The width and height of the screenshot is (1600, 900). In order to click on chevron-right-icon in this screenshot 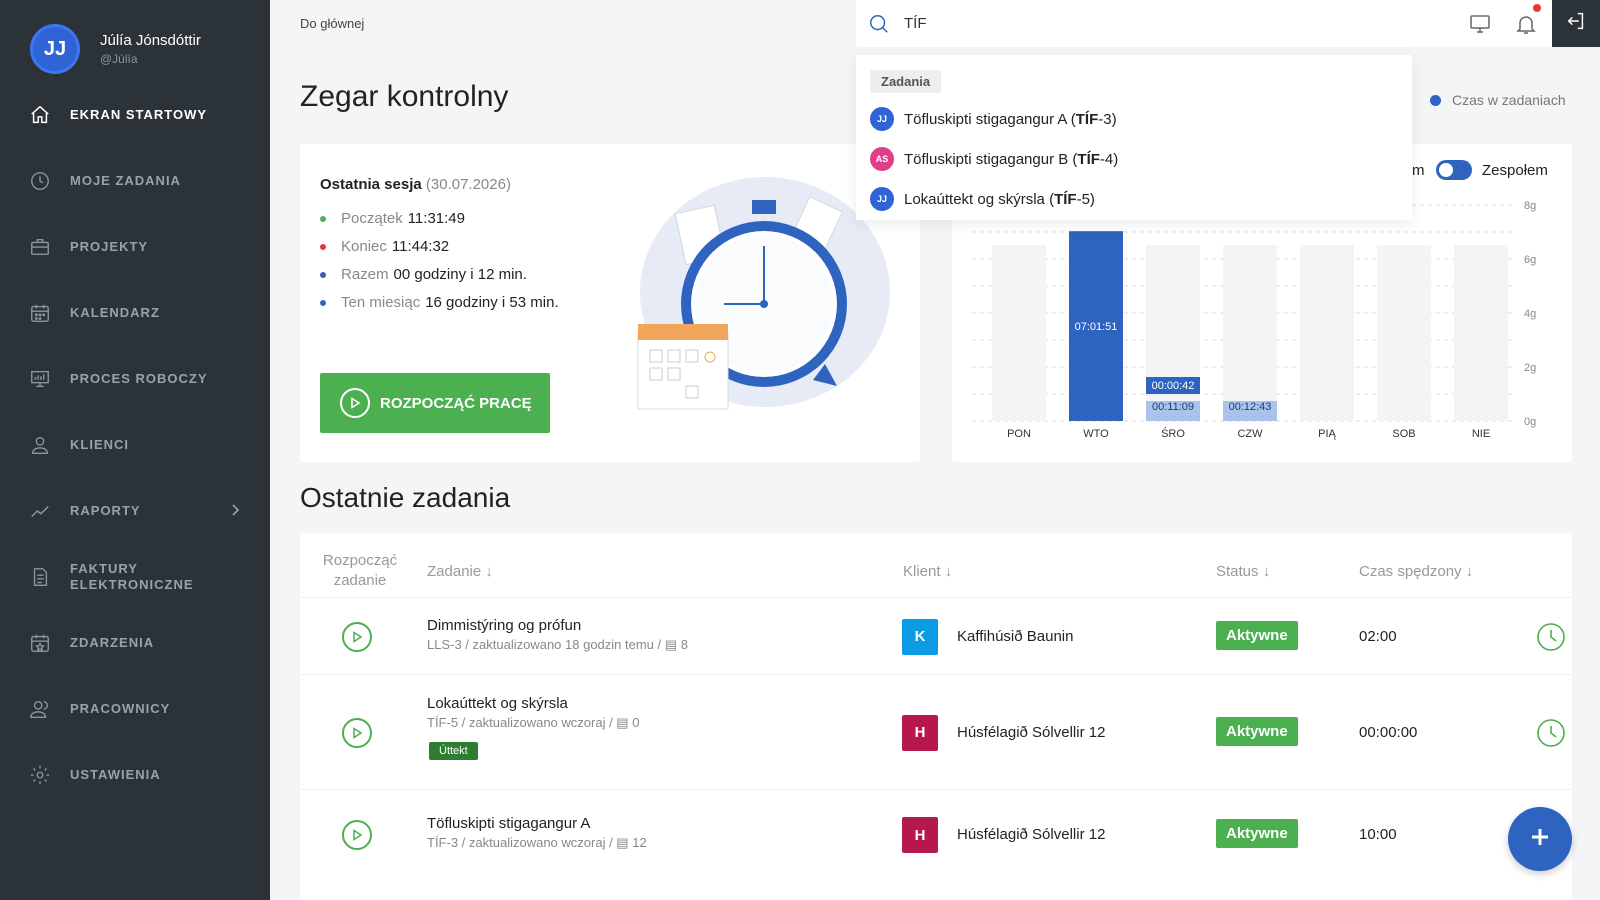, I will do `click(235, 511)`.